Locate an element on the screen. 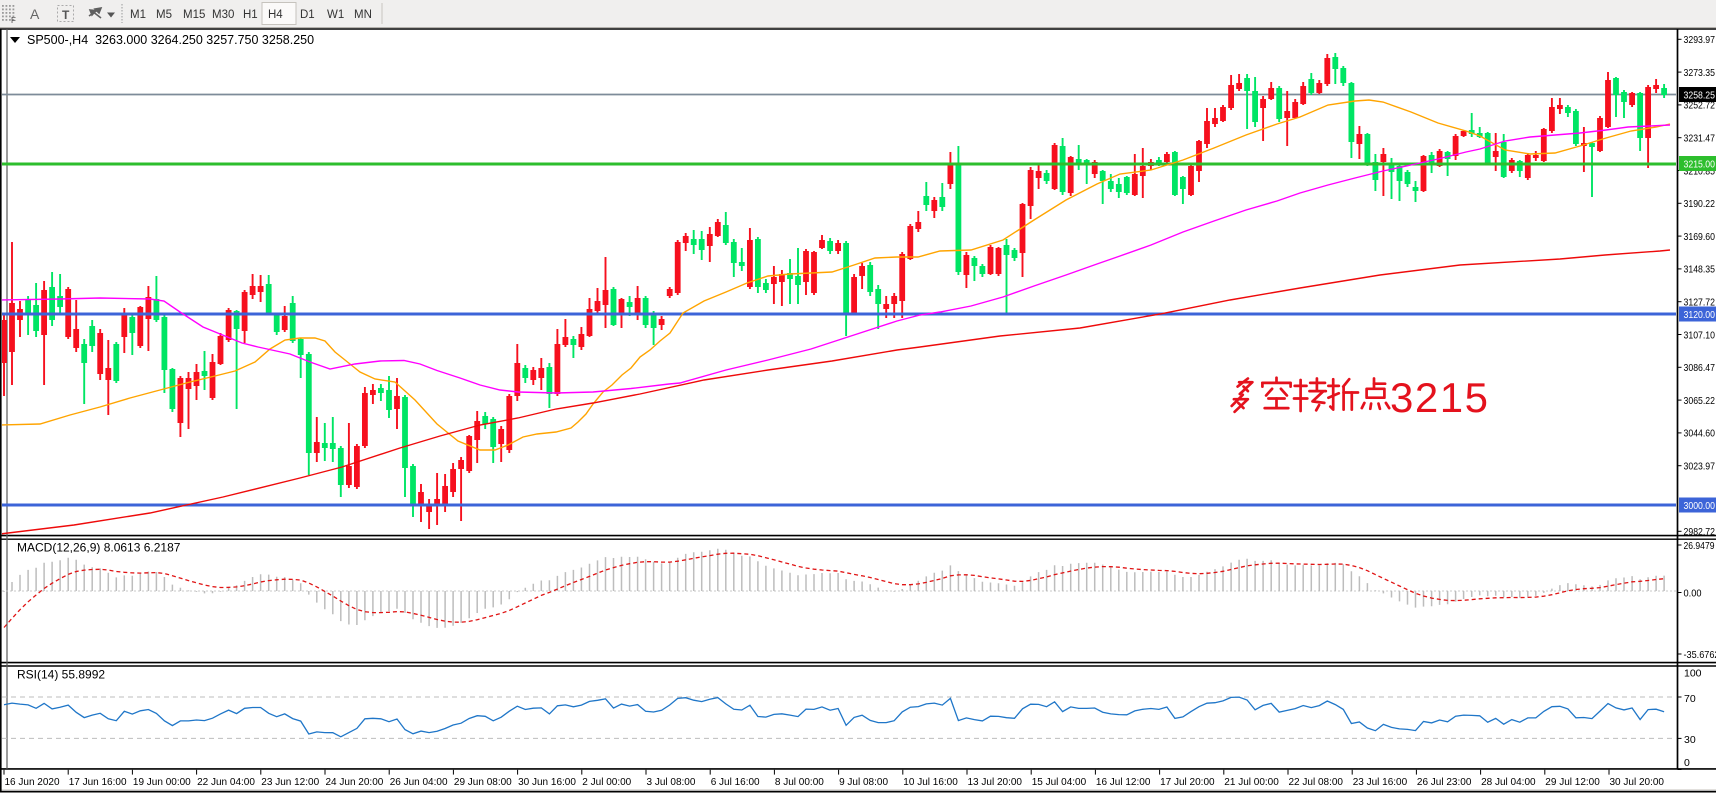 Image resolution: width=1716 pixels, height=795 pixels. svg-text: 19 Jun 00:00 is located at coordinates (162, 782).